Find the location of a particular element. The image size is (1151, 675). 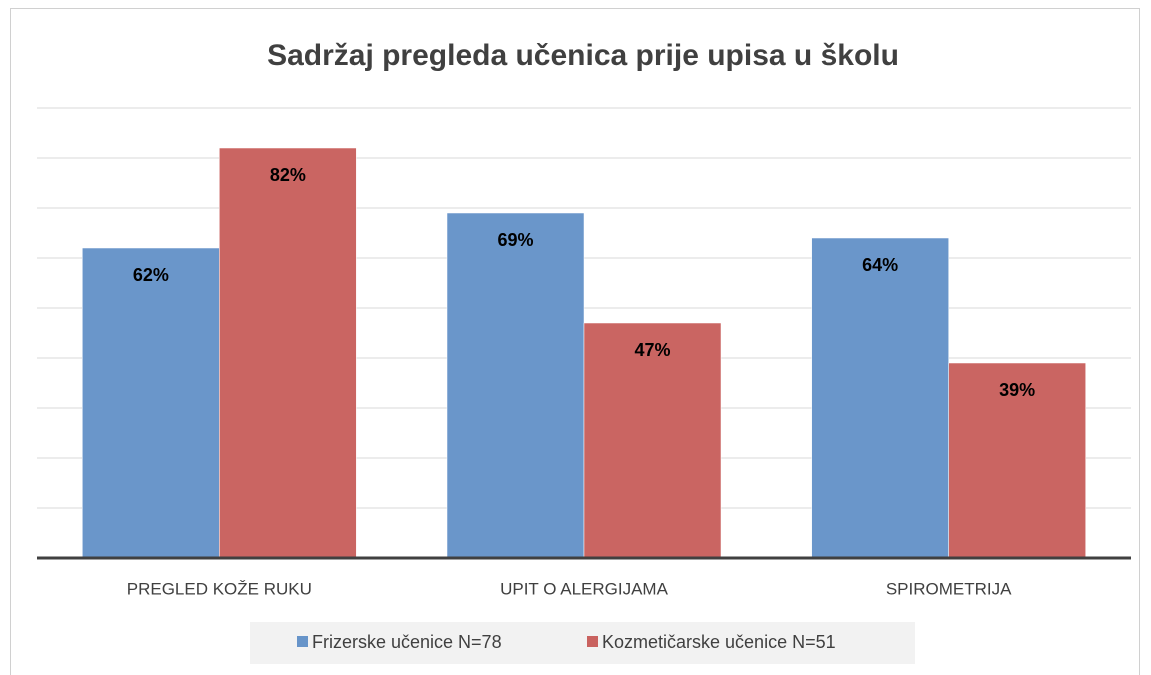

legend-label: Kozmetičarske učenice N=51 is located at coordinates (719, 642).